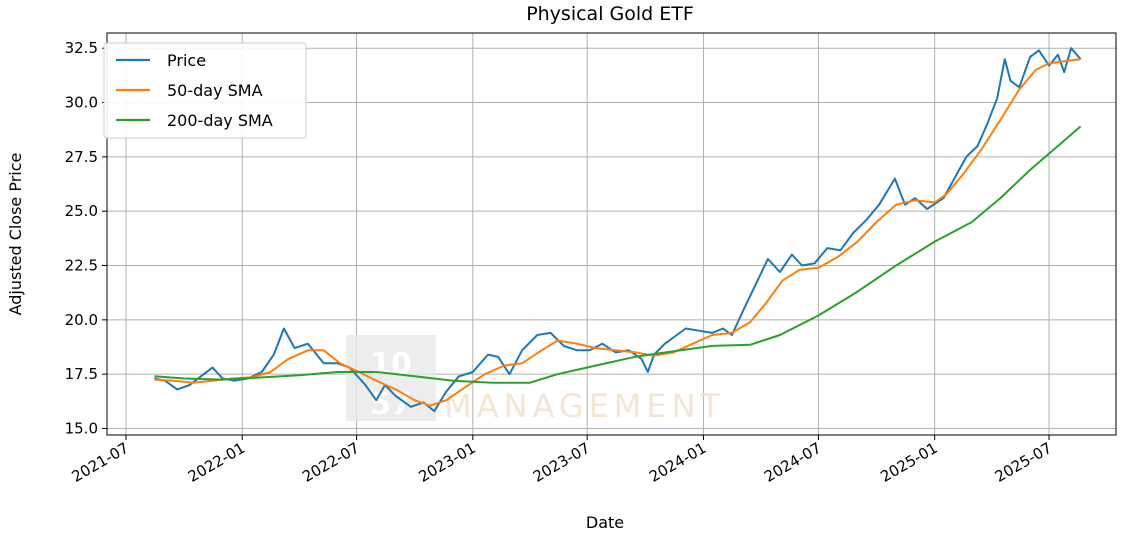  What do you see at coordinates (584, 406) in the screenshot?
I see `watermark-word: MANAGEMENT` at bounding box center [584, 406].